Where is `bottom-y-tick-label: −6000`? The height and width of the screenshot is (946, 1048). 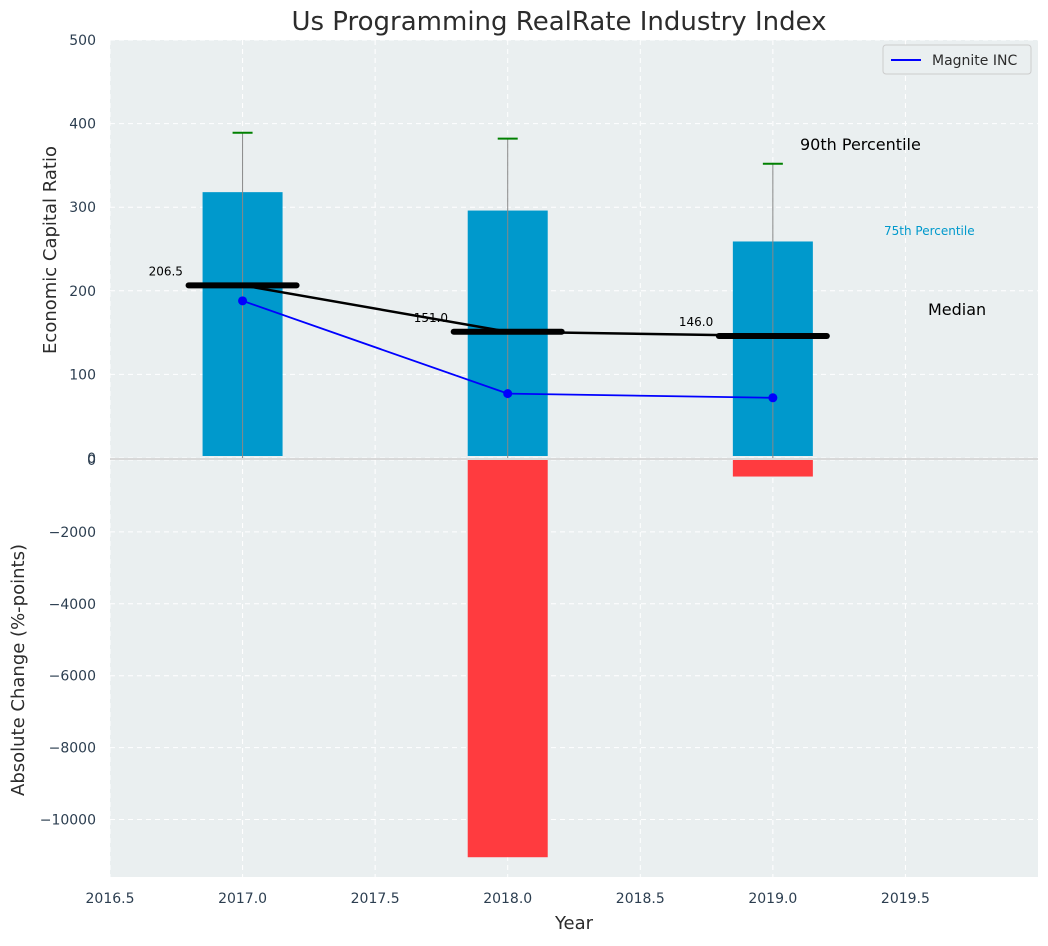 bottom-y-tick-label: −6000 is located at coordinates (72, 677).